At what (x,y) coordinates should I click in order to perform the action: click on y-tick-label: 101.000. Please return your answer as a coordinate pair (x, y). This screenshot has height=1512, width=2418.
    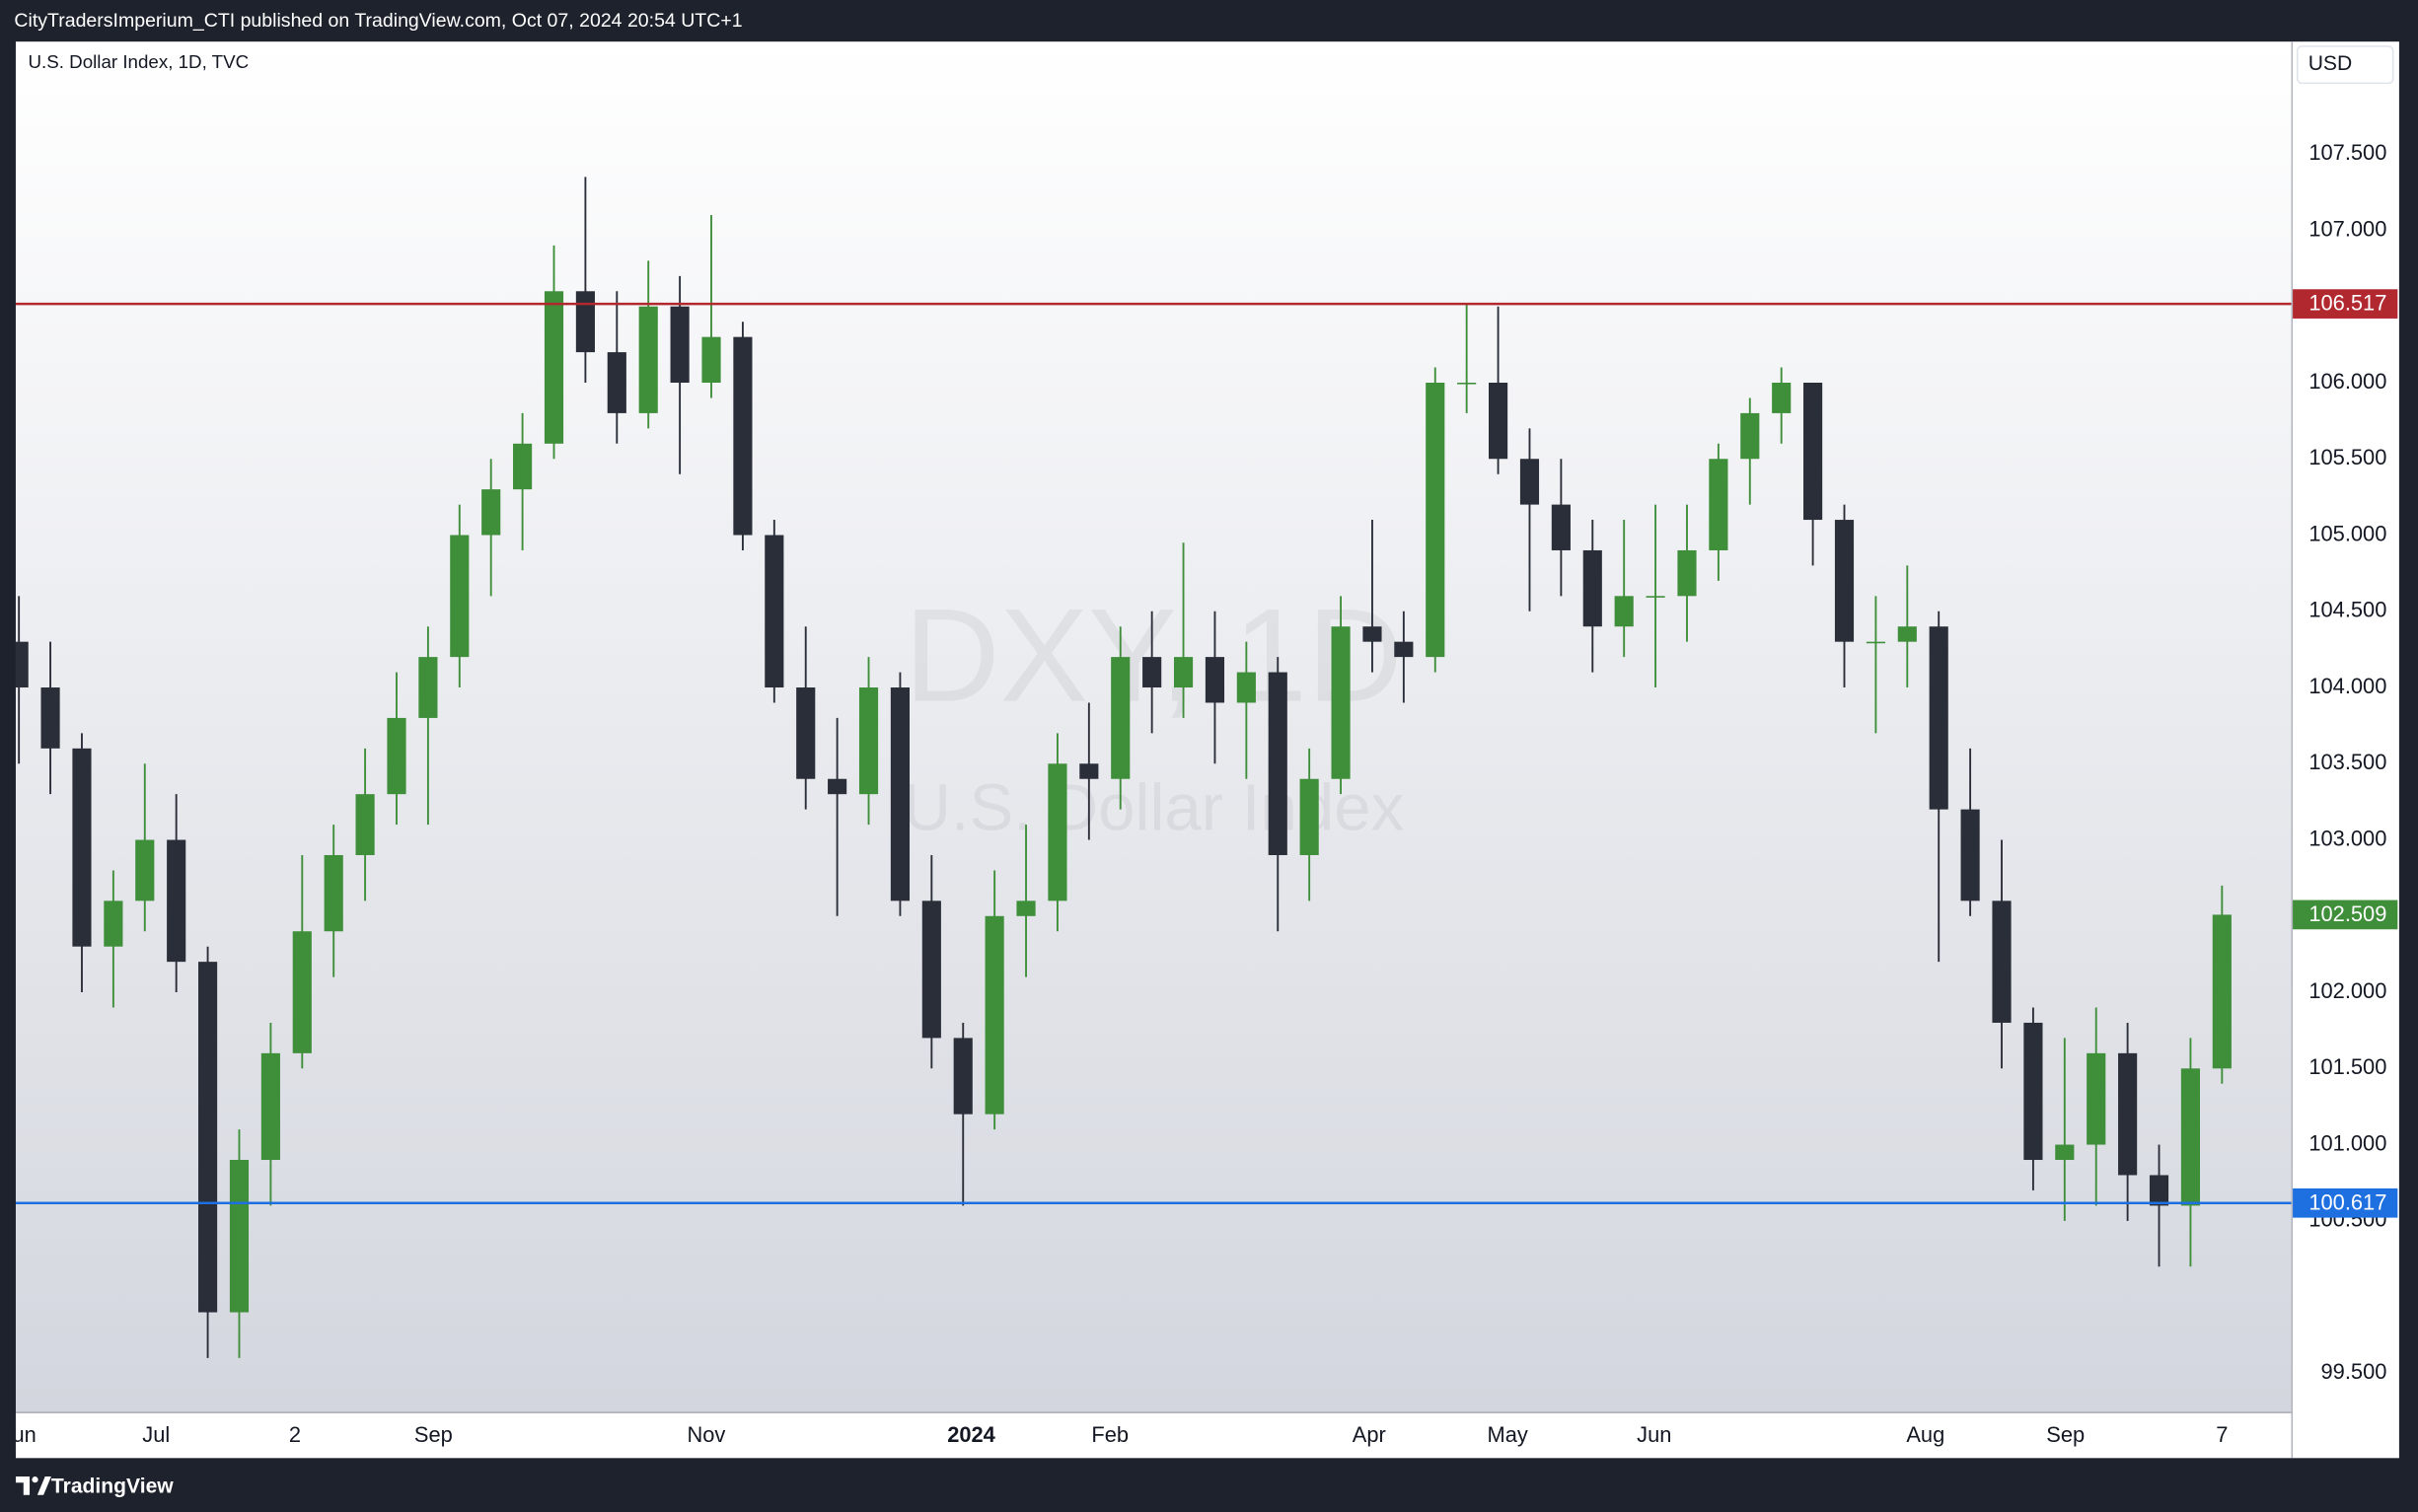
    Looking at the image, I should click on (2347, 1142).